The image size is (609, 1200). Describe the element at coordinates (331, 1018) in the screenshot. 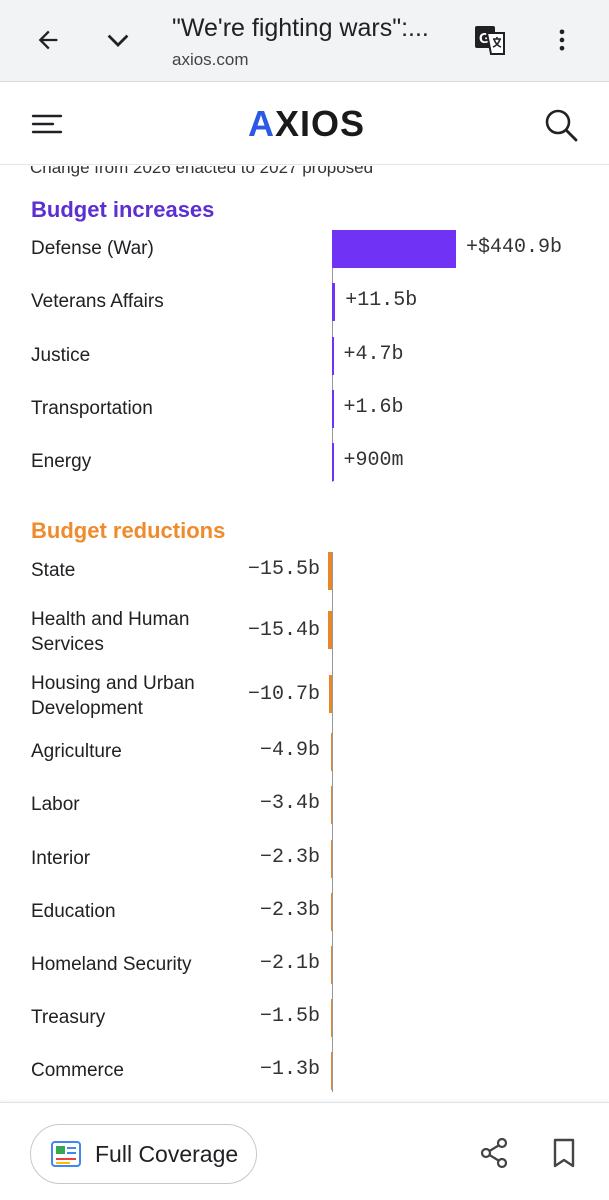

I see `reduction-bar-treasury` at that location.